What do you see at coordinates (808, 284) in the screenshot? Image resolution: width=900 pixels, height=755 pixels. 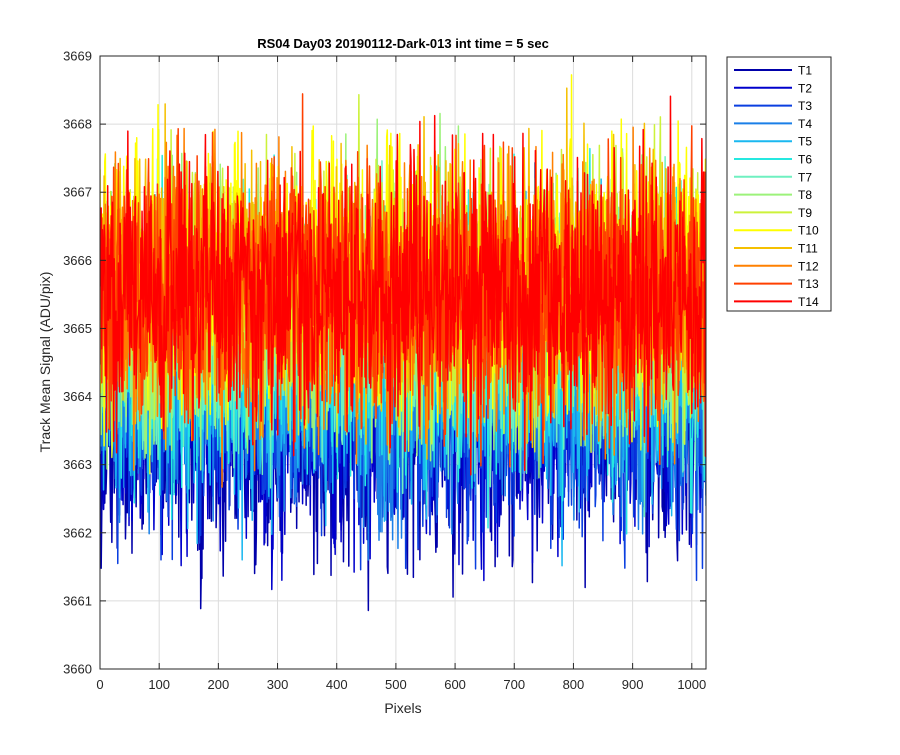 I see `legend-label-t13: T13` at bounding box center [808, 284].